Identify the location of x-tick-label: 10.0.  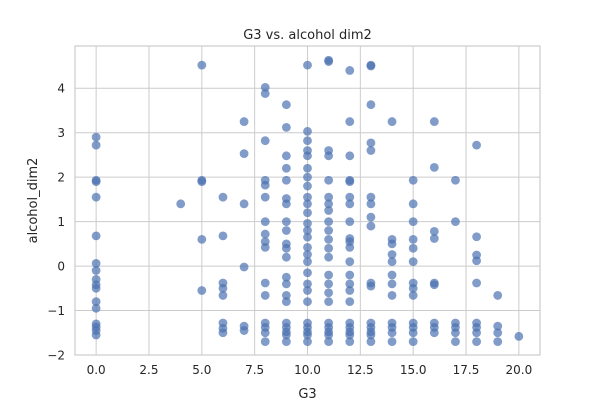
(307, 370).